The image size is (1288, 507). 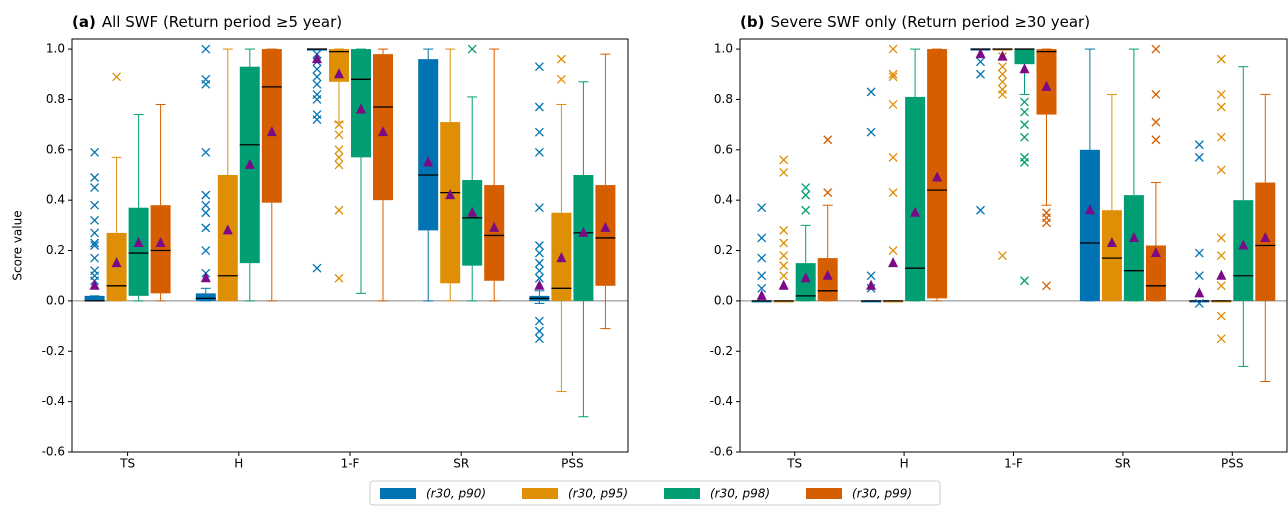 I want to click on y-tick-label: 0.4, so click(x=723, y=200).